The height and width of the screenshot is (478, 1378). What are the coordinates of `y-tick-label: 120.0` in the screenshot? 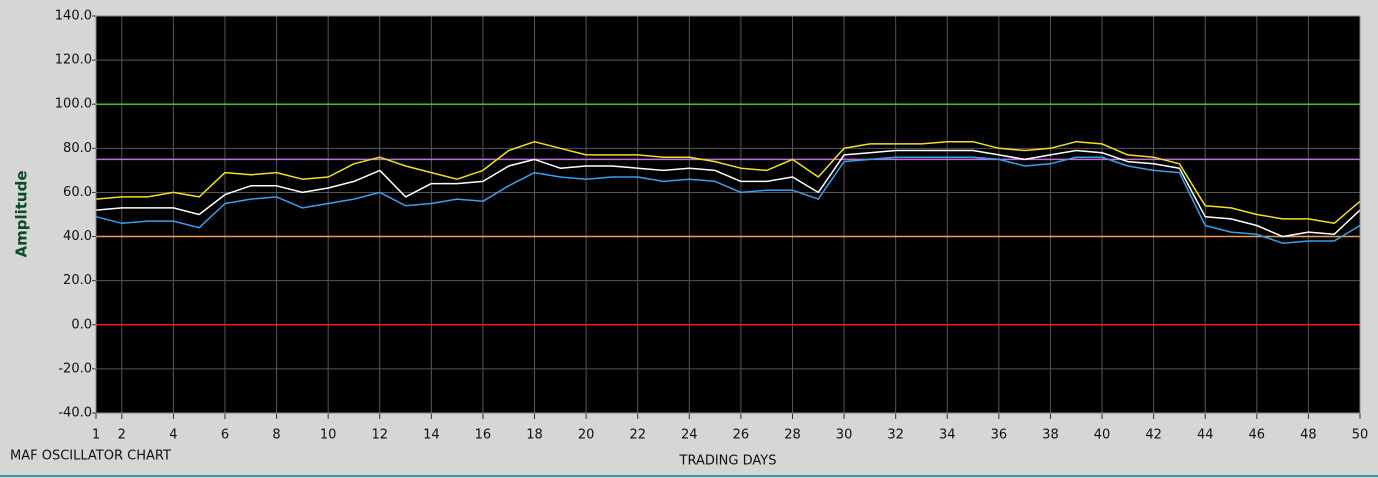 It's located at (73, 60).